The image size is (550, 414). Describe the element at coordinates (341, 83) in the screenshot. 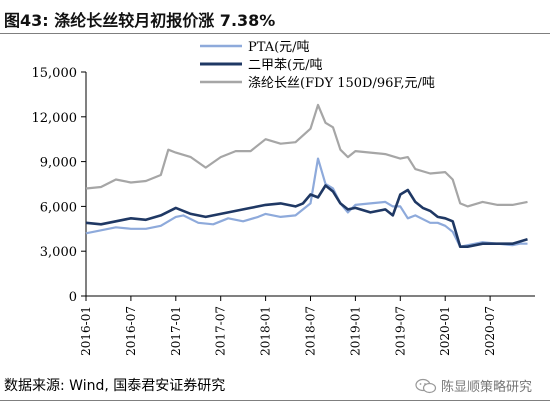

I see `legend-label: 涤纶长丝(FDY 150D/96F,元/吨` at that location.